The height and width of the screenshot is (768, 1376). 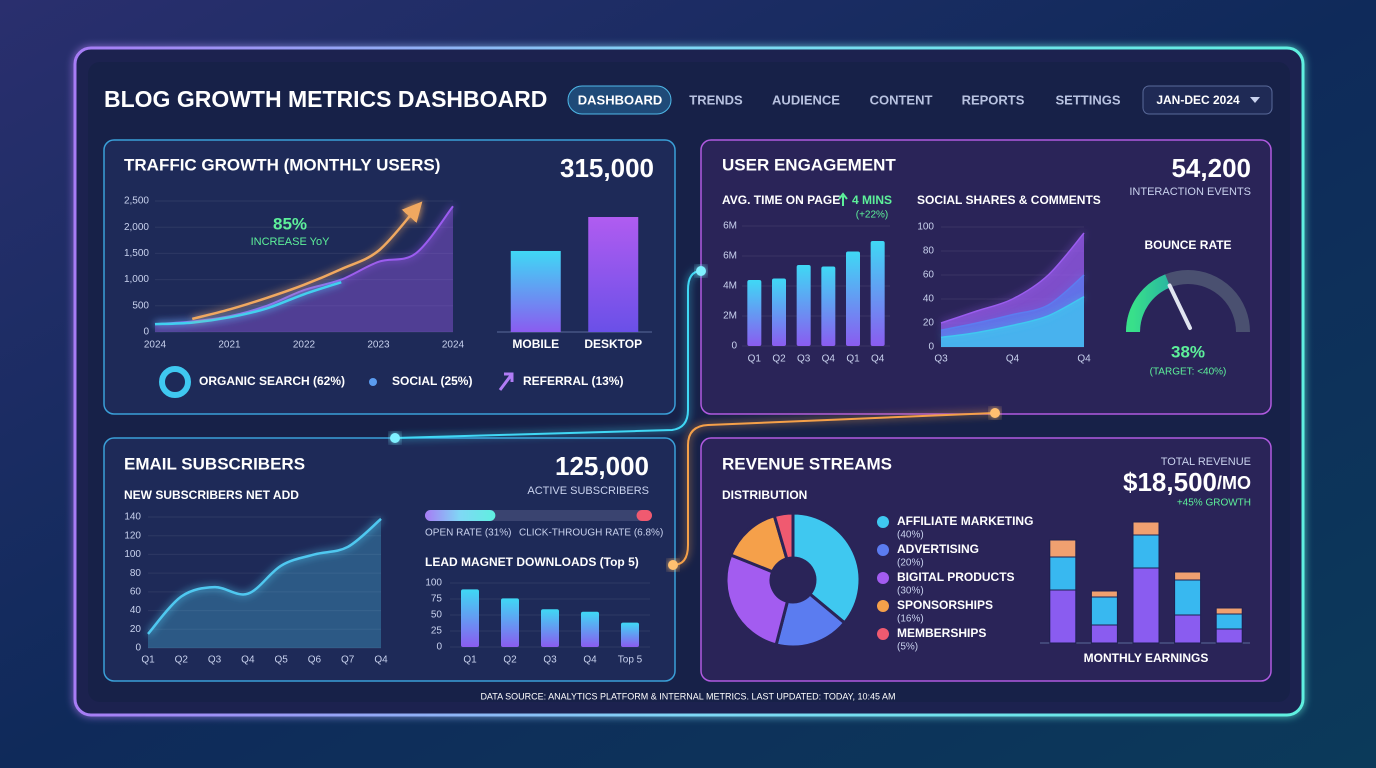 I want to click on legend-value: (30%), so click(x=910, y=591).